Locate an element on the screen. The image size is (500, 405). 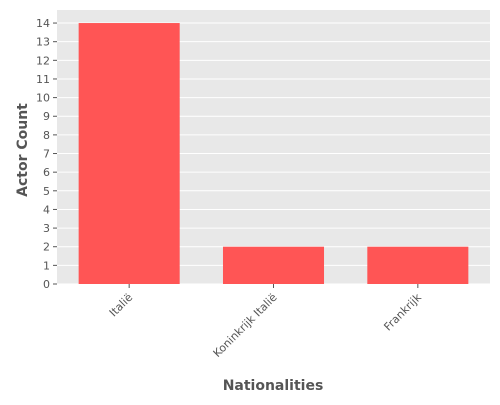
y-tick-label: 6 is located at coordinates (46, 172).